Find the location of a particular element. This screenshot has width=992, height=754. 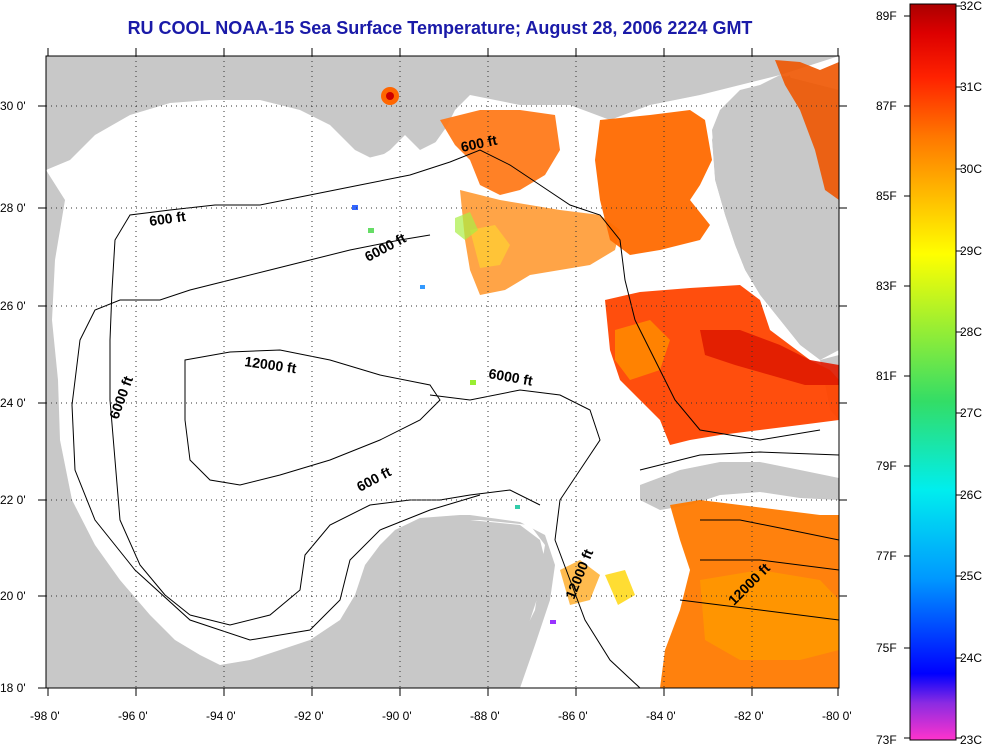

colorbar-c-label: 24C is located at coordinates (971, 658).